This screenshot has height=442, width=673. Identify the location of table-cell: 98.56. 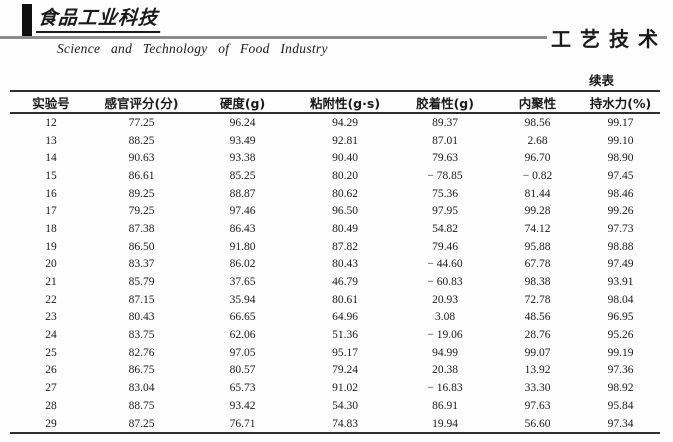
(537, 122).